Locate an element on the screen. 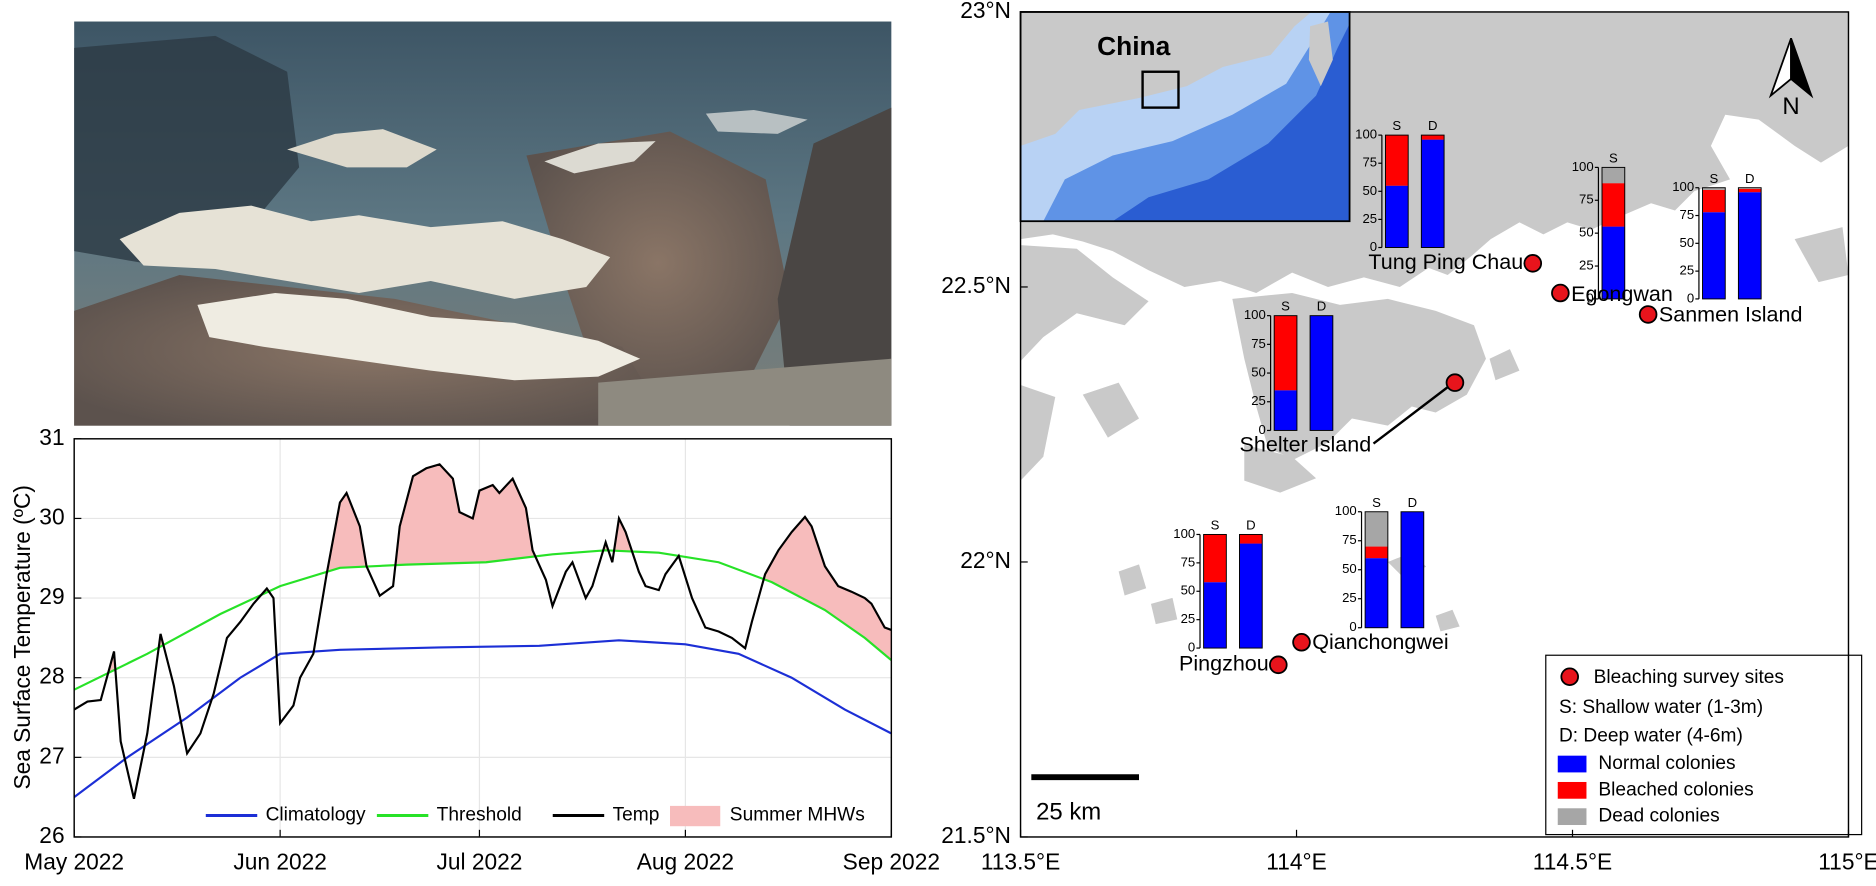 This screenshot has height=886, width=1876. legend-label: Threshold is located at coordinates (479, 815).